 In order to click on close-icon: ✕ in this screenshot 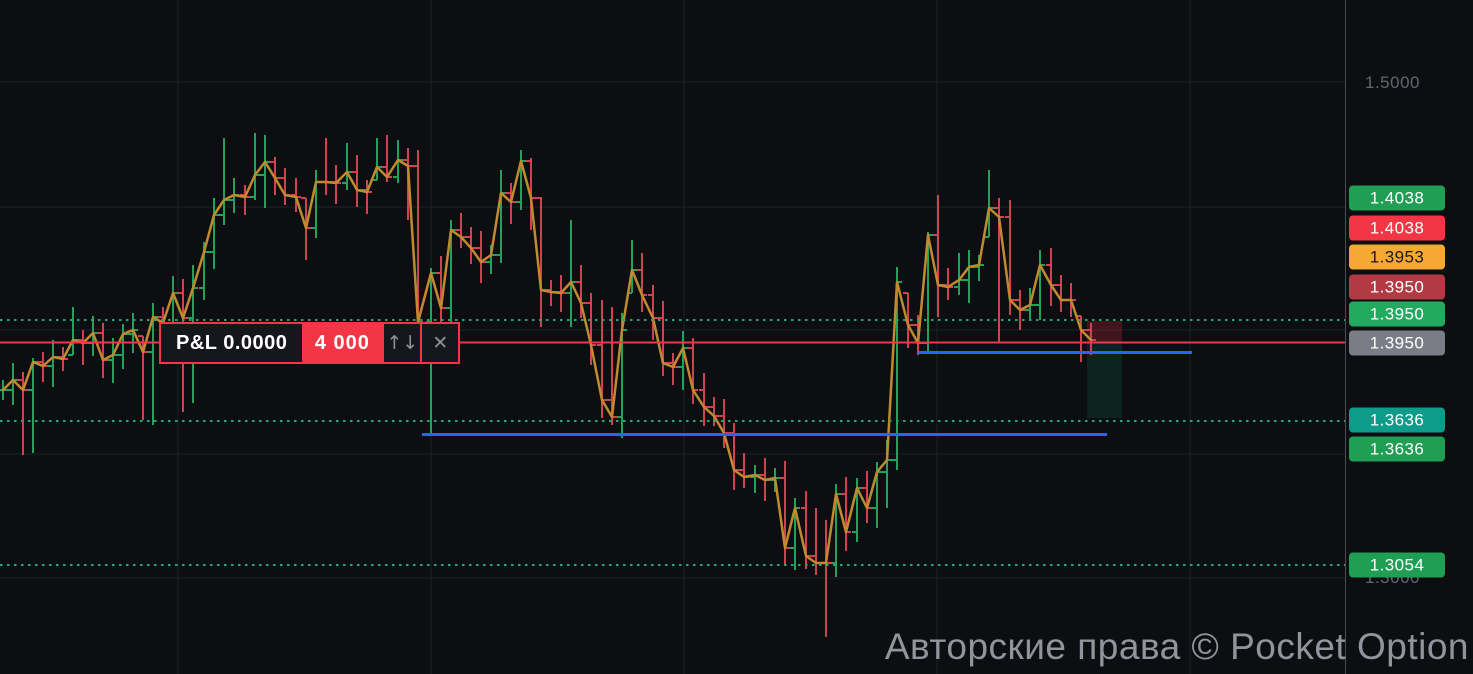, I will do `click(440, 343)`.